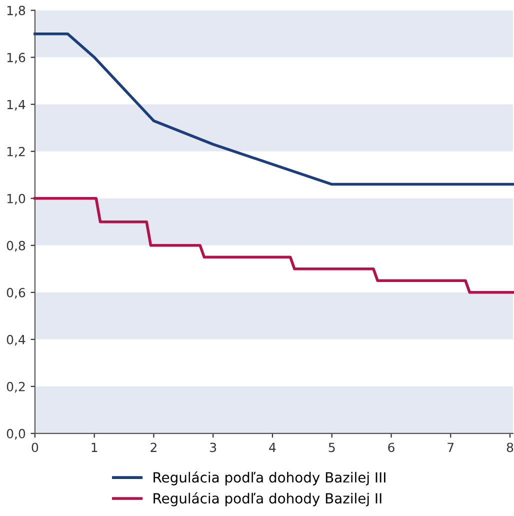 The height and width of the screenshot is (516, 514). I want to click on y-tick-label: 1,0, so click(16, 199).